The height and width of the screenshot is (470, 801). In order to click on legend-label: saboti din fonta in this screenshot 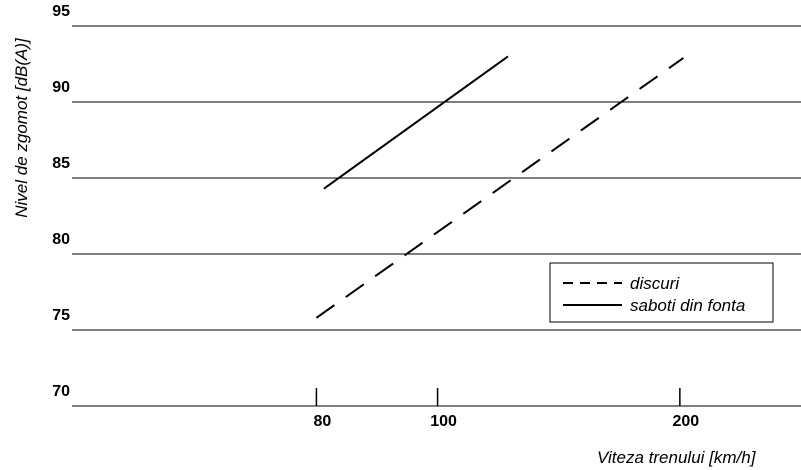, I will do `click(687, 305)`.